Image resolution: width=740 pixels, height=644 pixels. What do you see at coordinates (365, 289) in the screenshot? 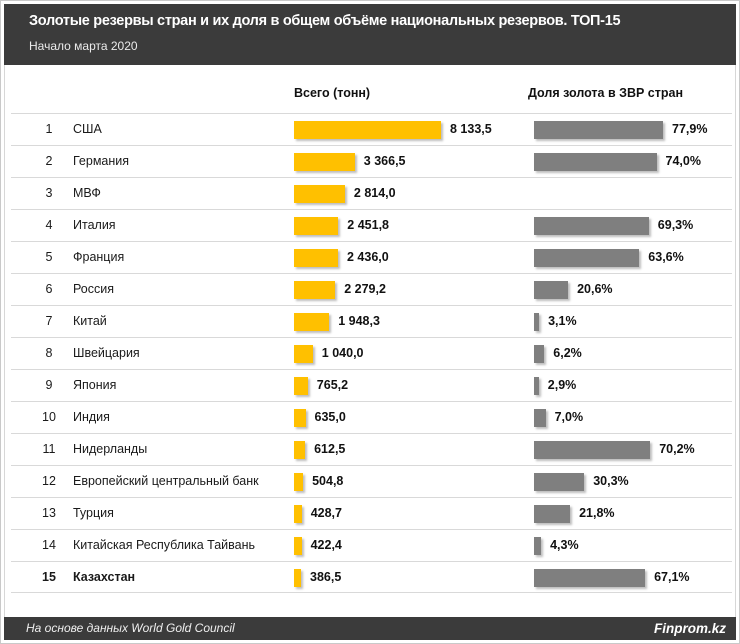
I see `tonnes-value: 2 279,2` at bounding box center [365, 289].